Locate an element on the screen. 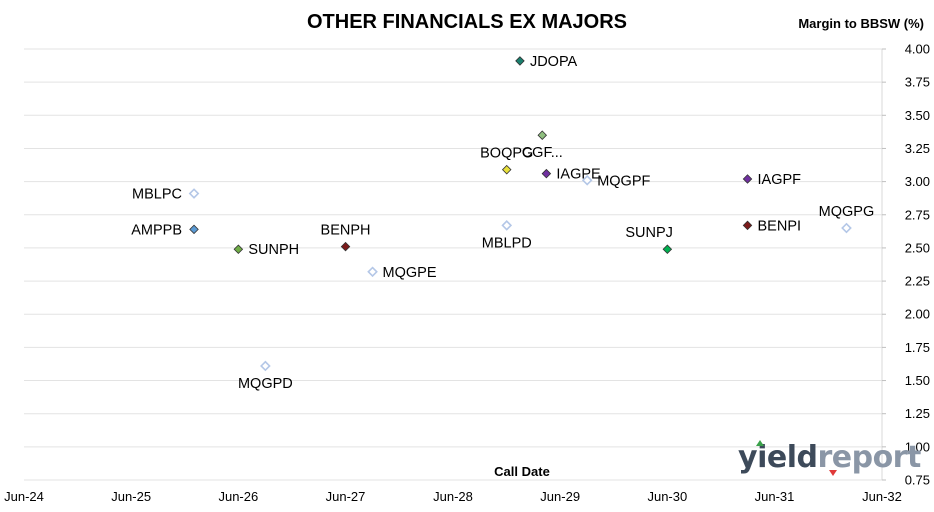 The image size is (934, 512). point-label: MQGPG is located at coordinates (847, 212).